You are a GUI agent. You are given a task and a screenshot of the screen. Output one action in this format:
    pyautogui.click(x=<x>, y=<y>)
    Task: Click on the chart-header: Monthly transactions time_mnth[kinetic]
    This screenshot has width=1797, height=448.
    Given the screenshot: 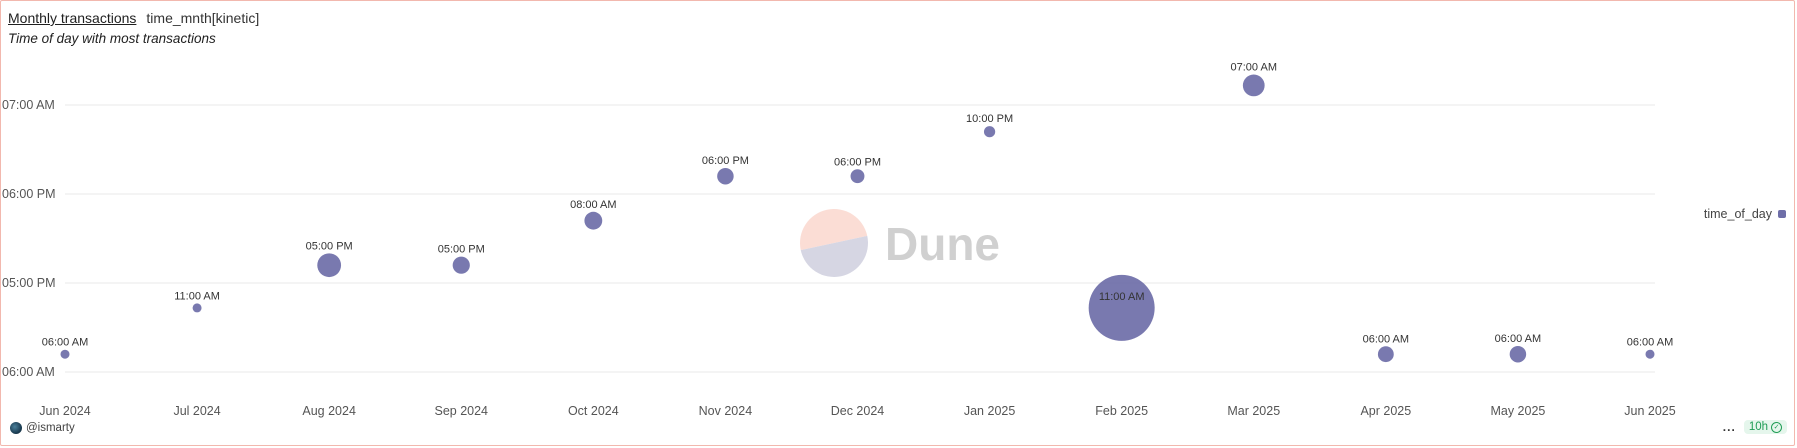 What is the action you would take?
    pyautogui.click(x=133, y=18)
    